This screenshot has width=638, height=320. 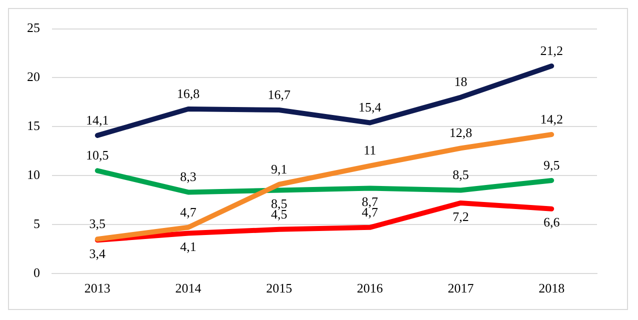 I want to click on data-label: 16,8, so click(x=188, y=93).